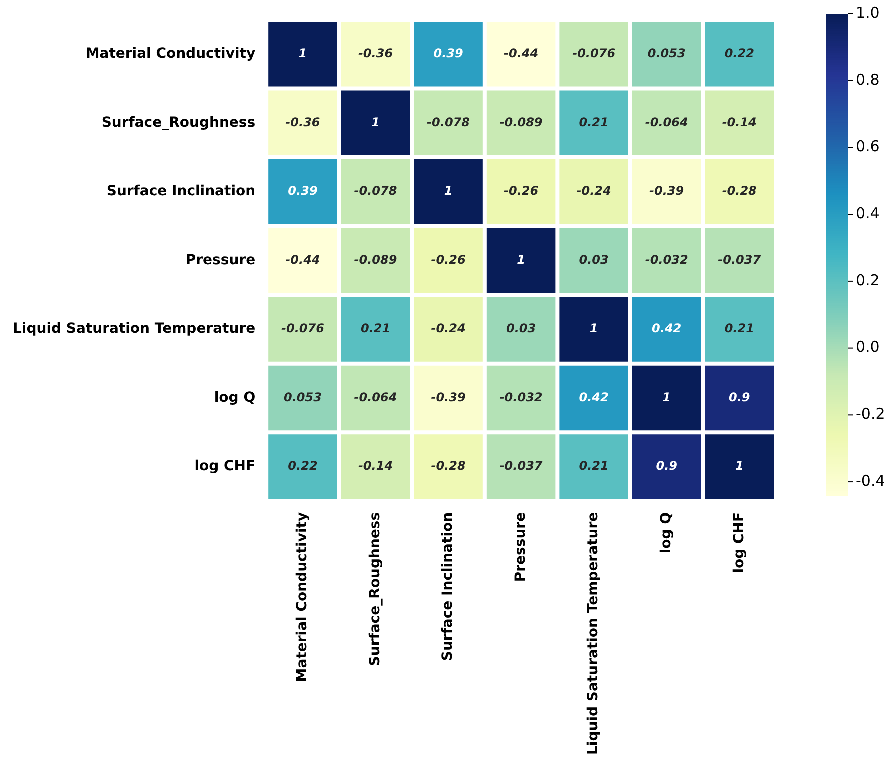  Describe the element at coordinates (868, 213) in the screenshot. I see `color-bar-label: 0.4` at that location.